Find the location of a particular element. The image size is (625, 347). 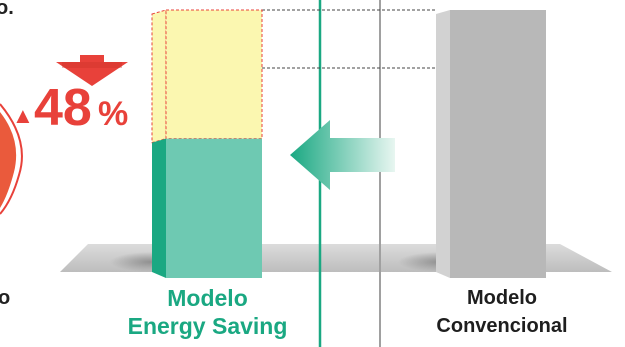

left-arrow-icon is located at coordinates (342, 155).